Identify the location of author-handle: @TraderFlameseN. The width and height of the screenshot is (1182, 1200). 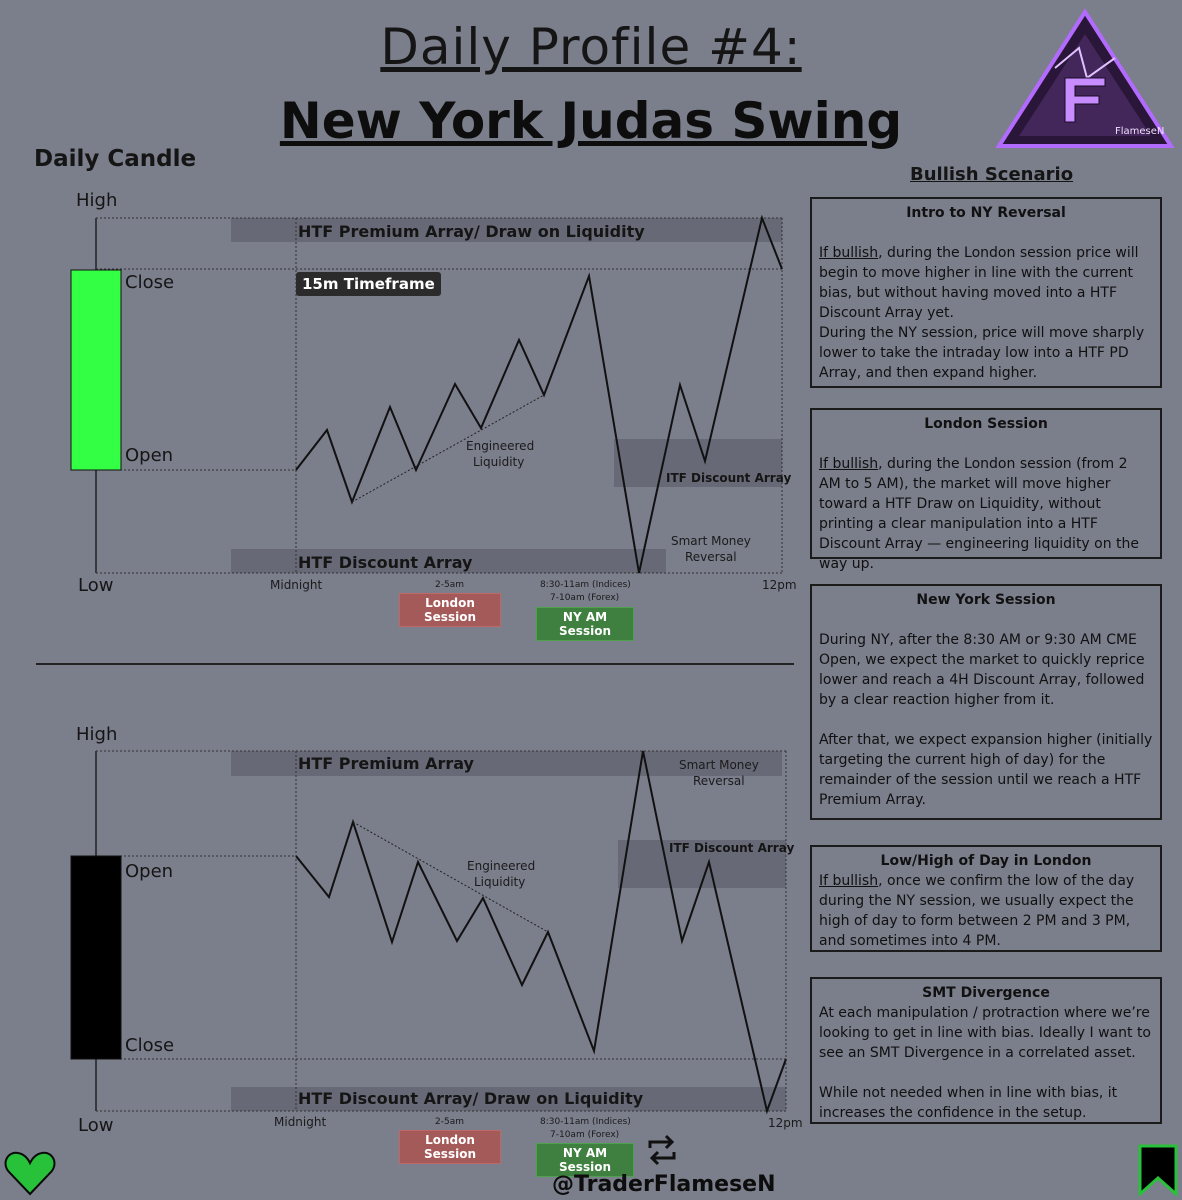
(664, 1184).